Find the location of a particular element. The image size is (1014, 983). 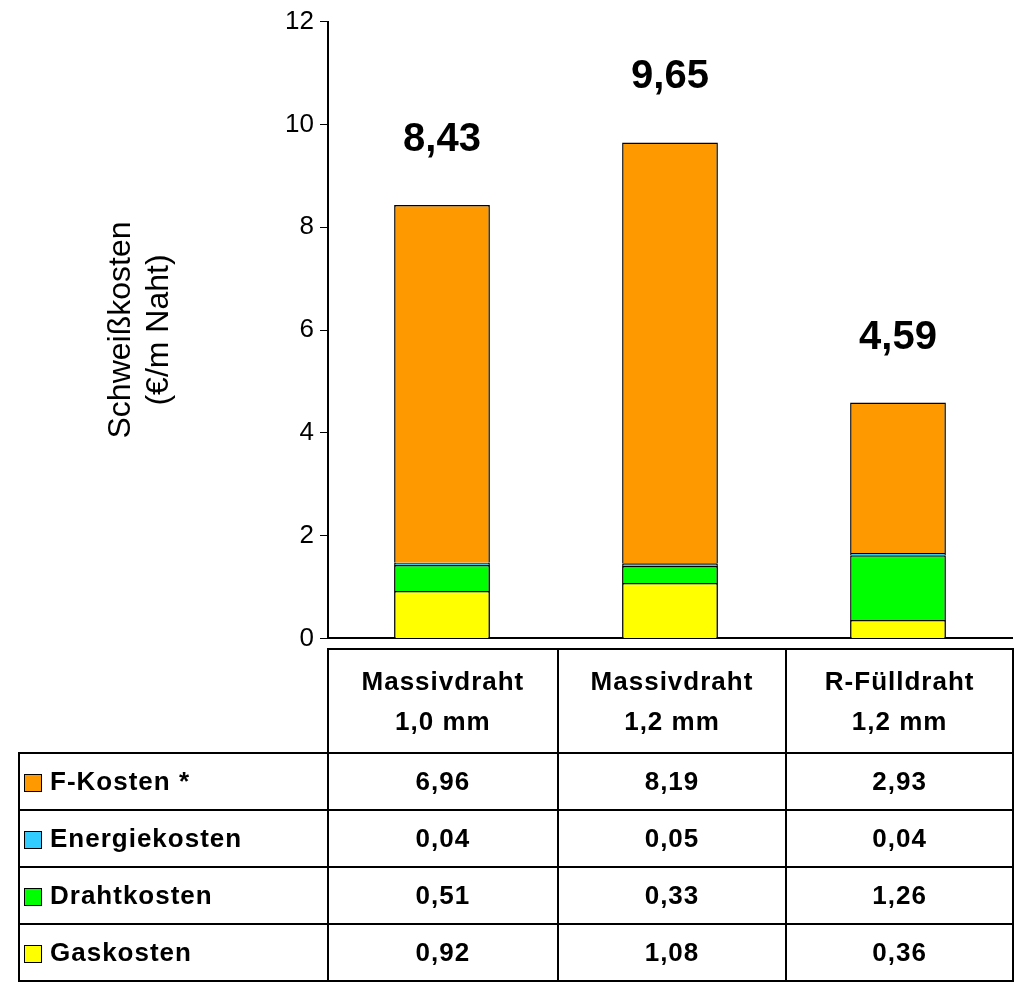

total-label: 9,65 is located at coordinates (670, 74).